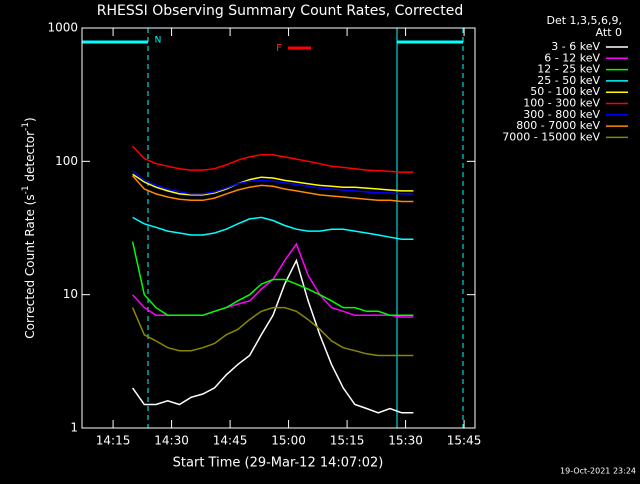 The image size is (640, 484). What do you see at coordinates (30, 158) in the screenshot?
I see `y-label-part: detector` at bounding box center [30, 158].